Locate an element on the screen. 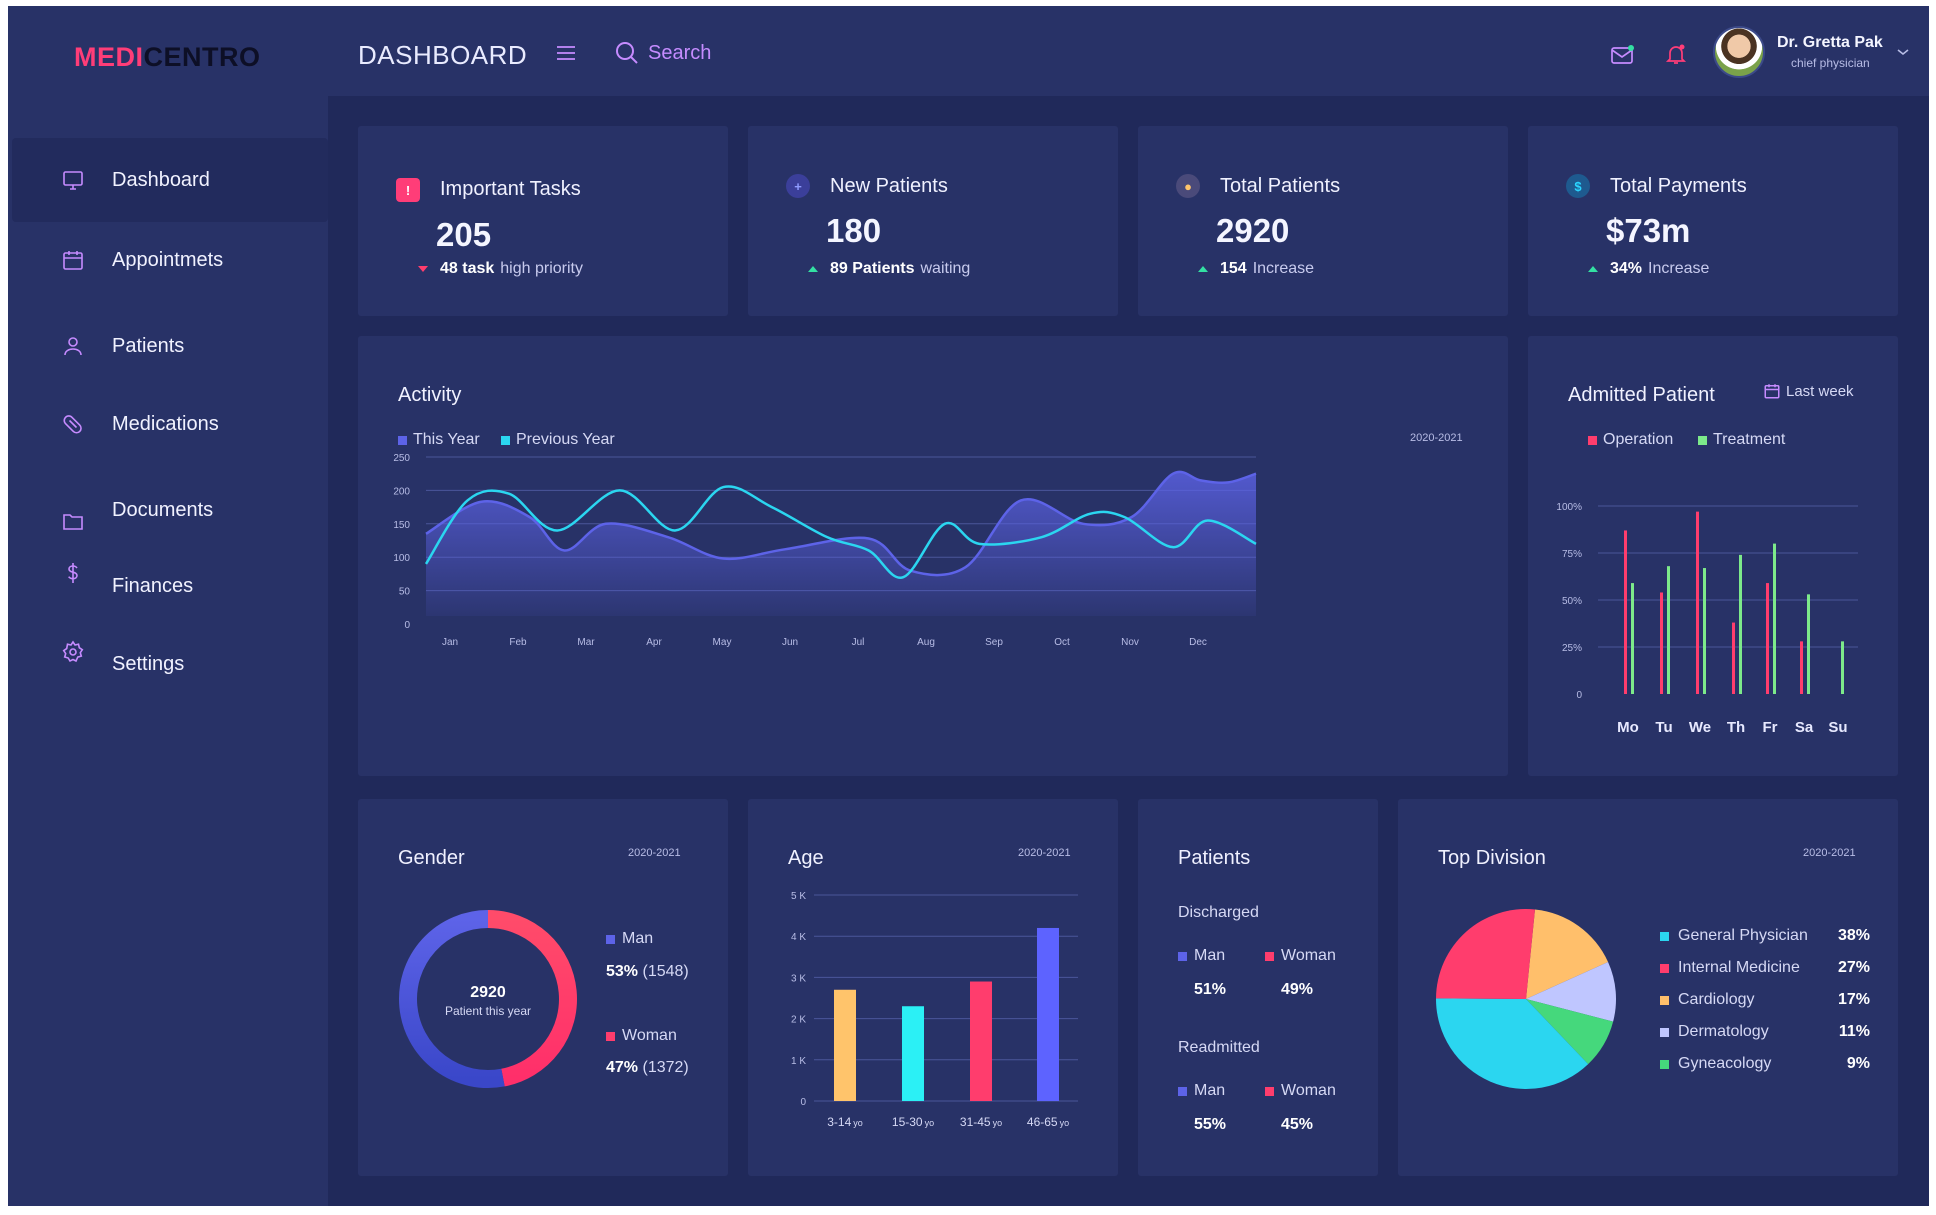 This screenshot has width=1936, height=1215. x-tick-label: Su is located at coordinates (1837, 727).